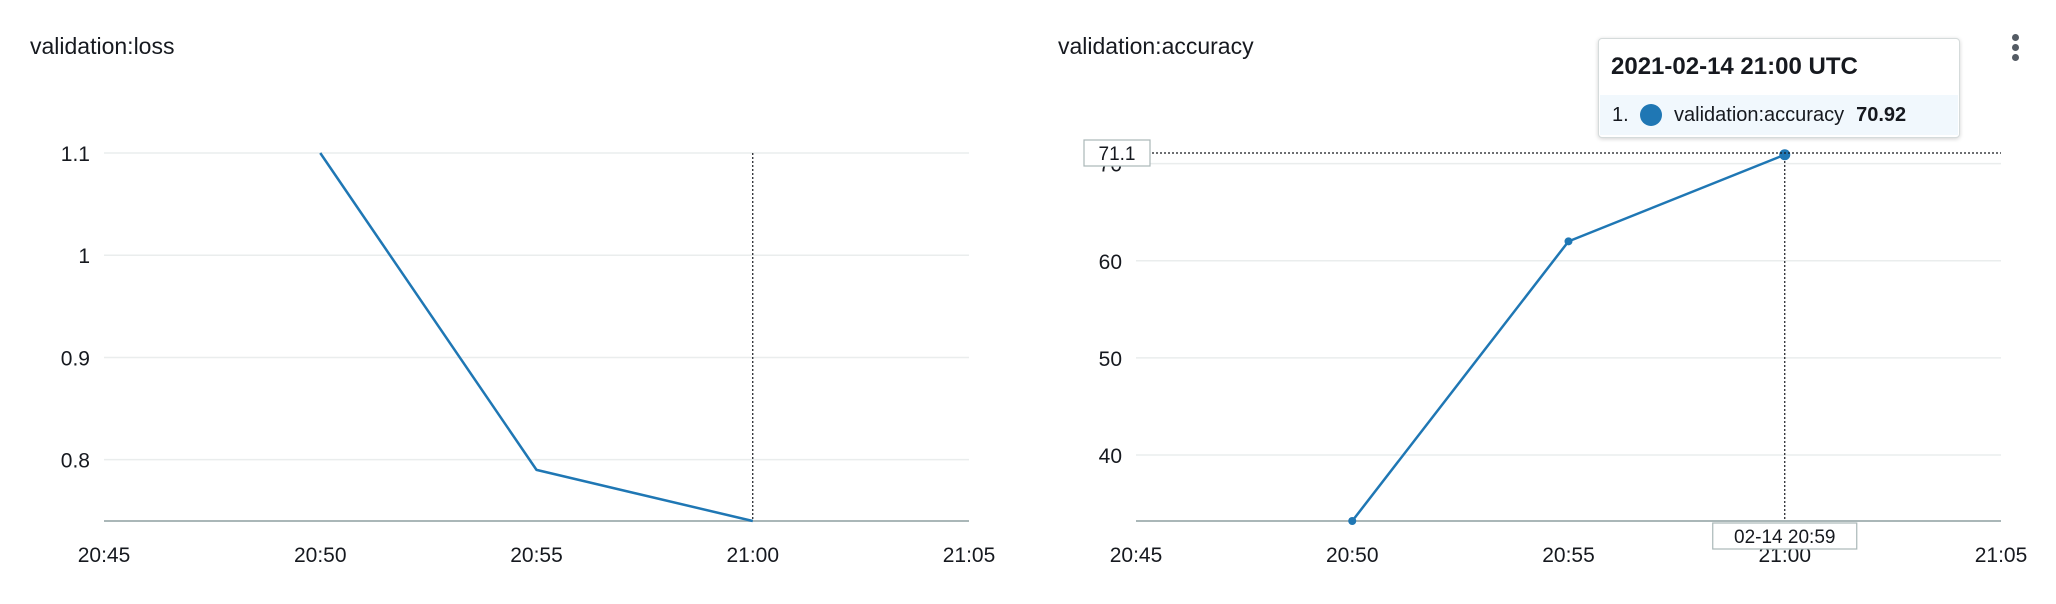 The height and width of the screenshot is (604, 2056). Describe the element at coordinates (1620, 114) in the screenshot. I see `tooltip-row-index: 1.` at that location.